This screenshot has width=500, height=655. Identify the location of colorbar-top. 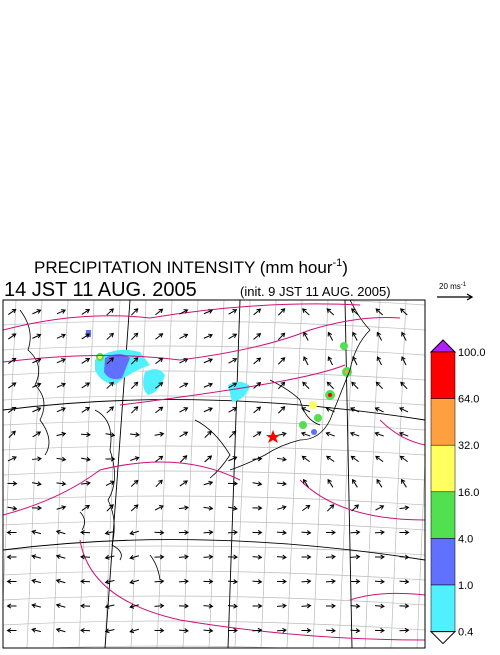
(443, 346).